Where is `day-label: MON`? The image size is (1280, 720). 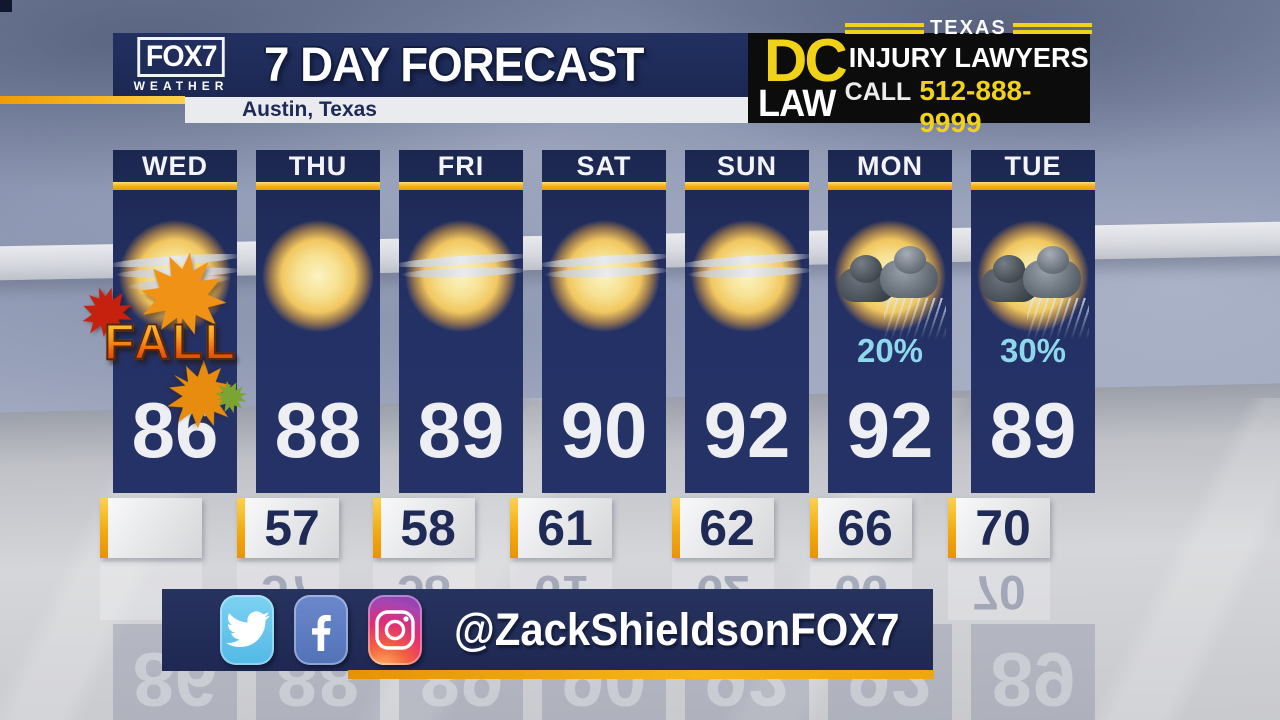 day-label: MON is located at coordinates (890, 166).